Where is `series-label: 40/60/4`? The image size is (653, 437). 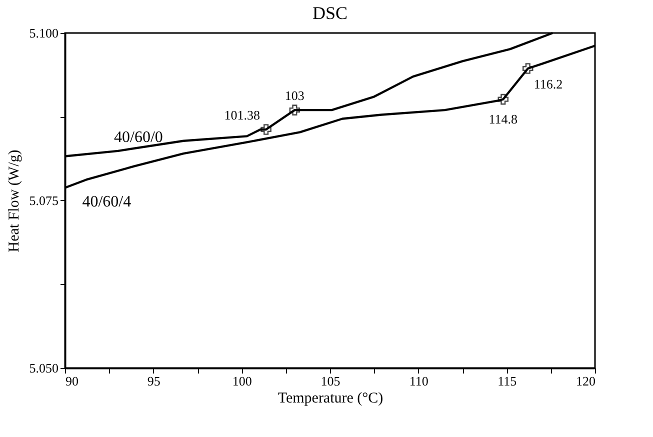
series-label: 40/60/4 is located at coordinates (107, 202).